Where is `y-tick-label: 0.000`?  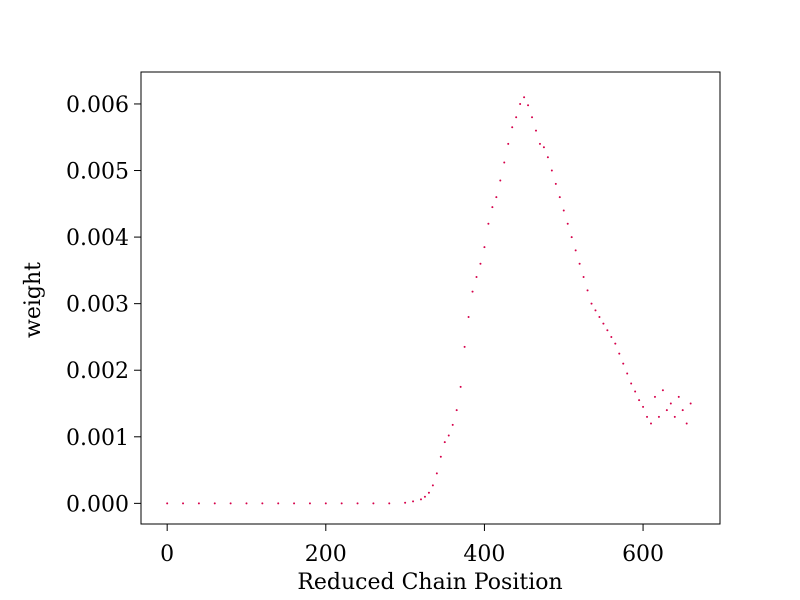
y-tick-label: 0.000 is located at coordinates (97, 504).